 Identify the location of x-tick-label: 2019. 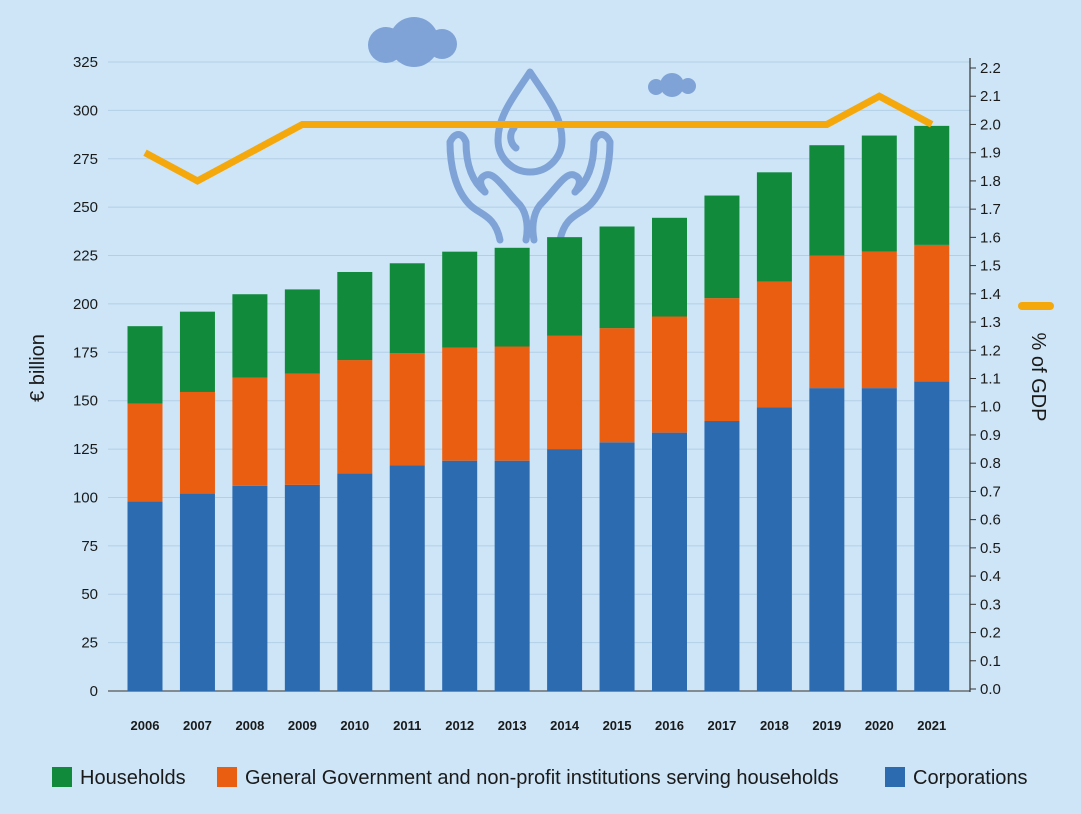
(826, 725).